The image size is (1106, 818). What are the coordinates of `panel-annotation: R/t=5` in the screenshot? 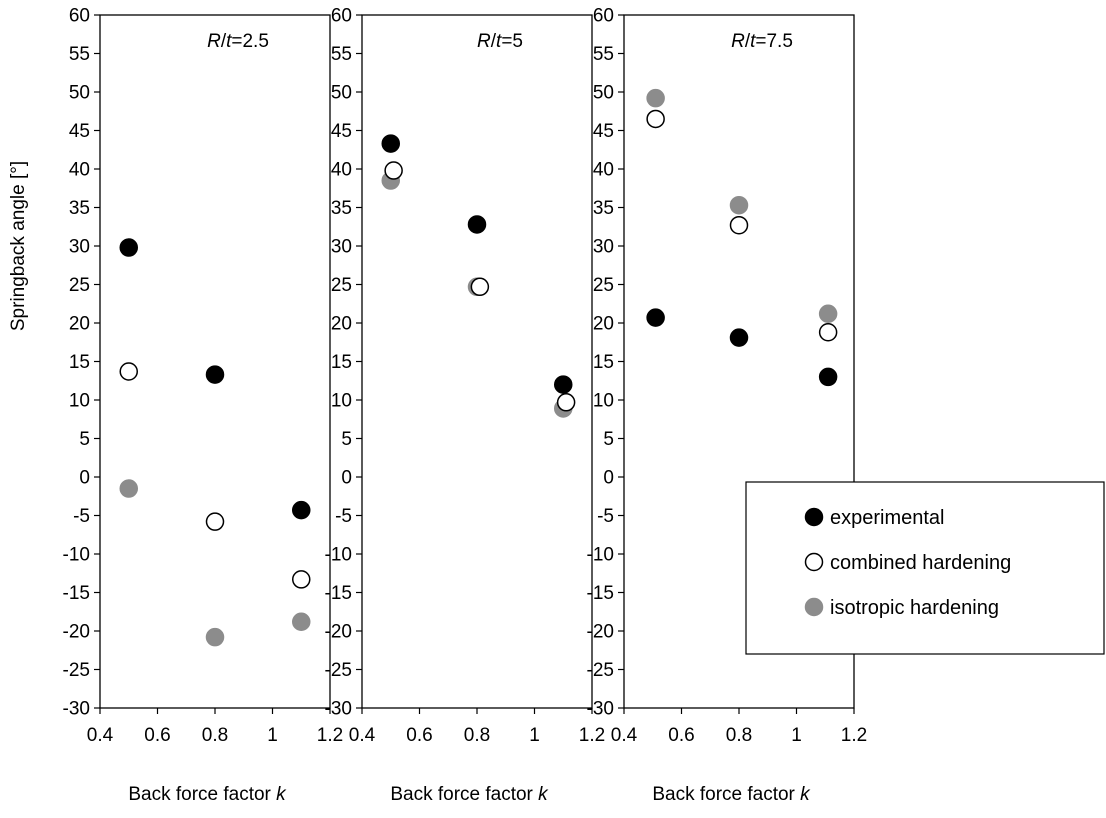 It's located at (500, 41).